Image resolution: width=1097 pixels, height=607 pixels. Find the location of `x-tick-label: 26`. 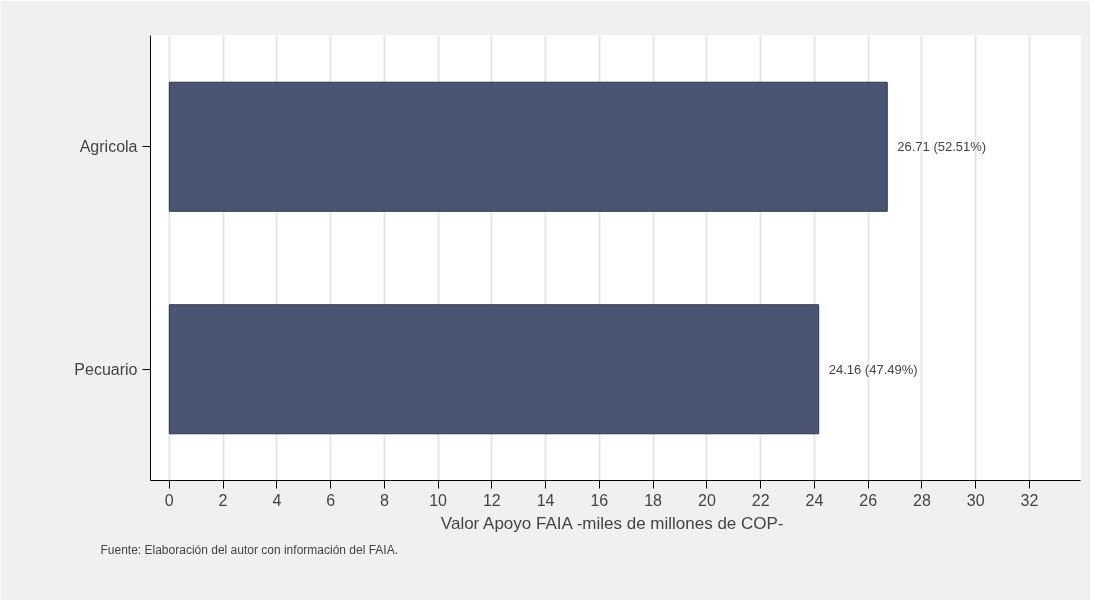

x-tick-label: 26 is located at coordinates (868, 500).